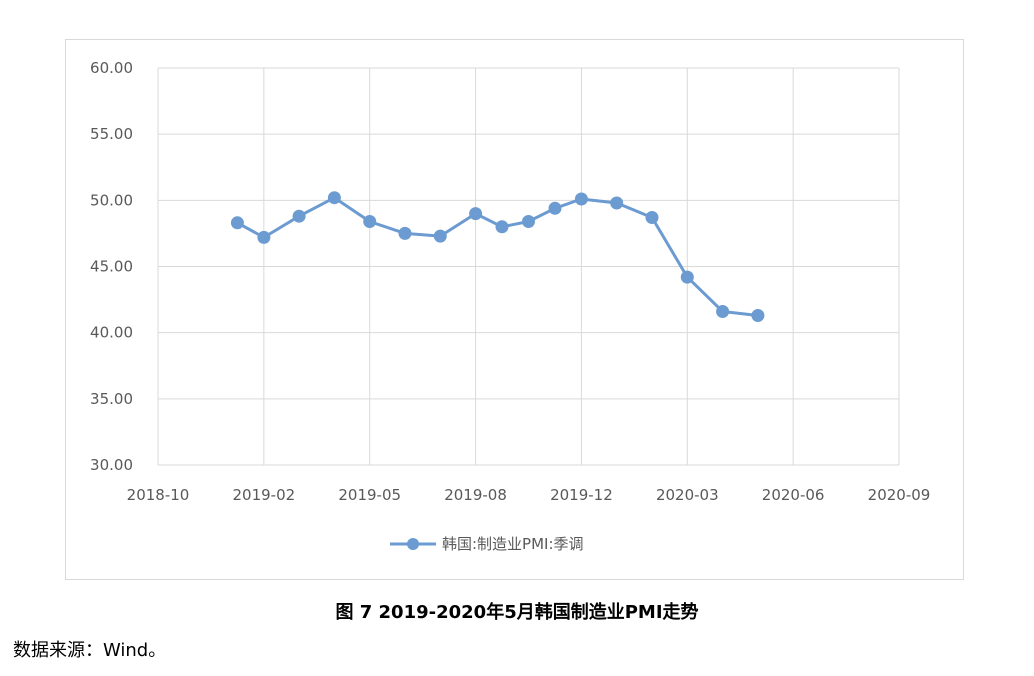 The height and width of the screenshot is (676, 1034). What do you see at coordinates (793, 495) in the screenshot?
I see `x-tick-label: 2020-06` at bounding box center [793, 495].